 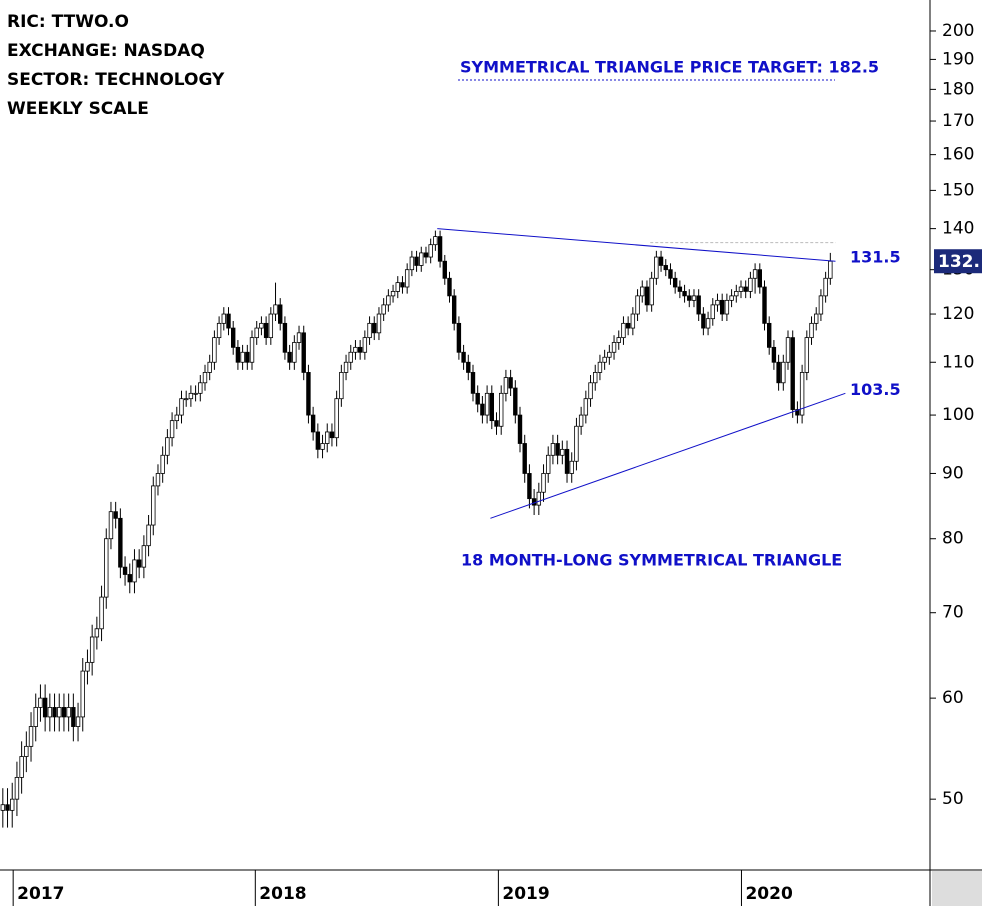 What do you see at coordinates (651, 560) in the screenshot?
I see `annotation: 18 MONTH-LONG SYMMETRICAL TRIANGLE` at bounding box center [651, 560].